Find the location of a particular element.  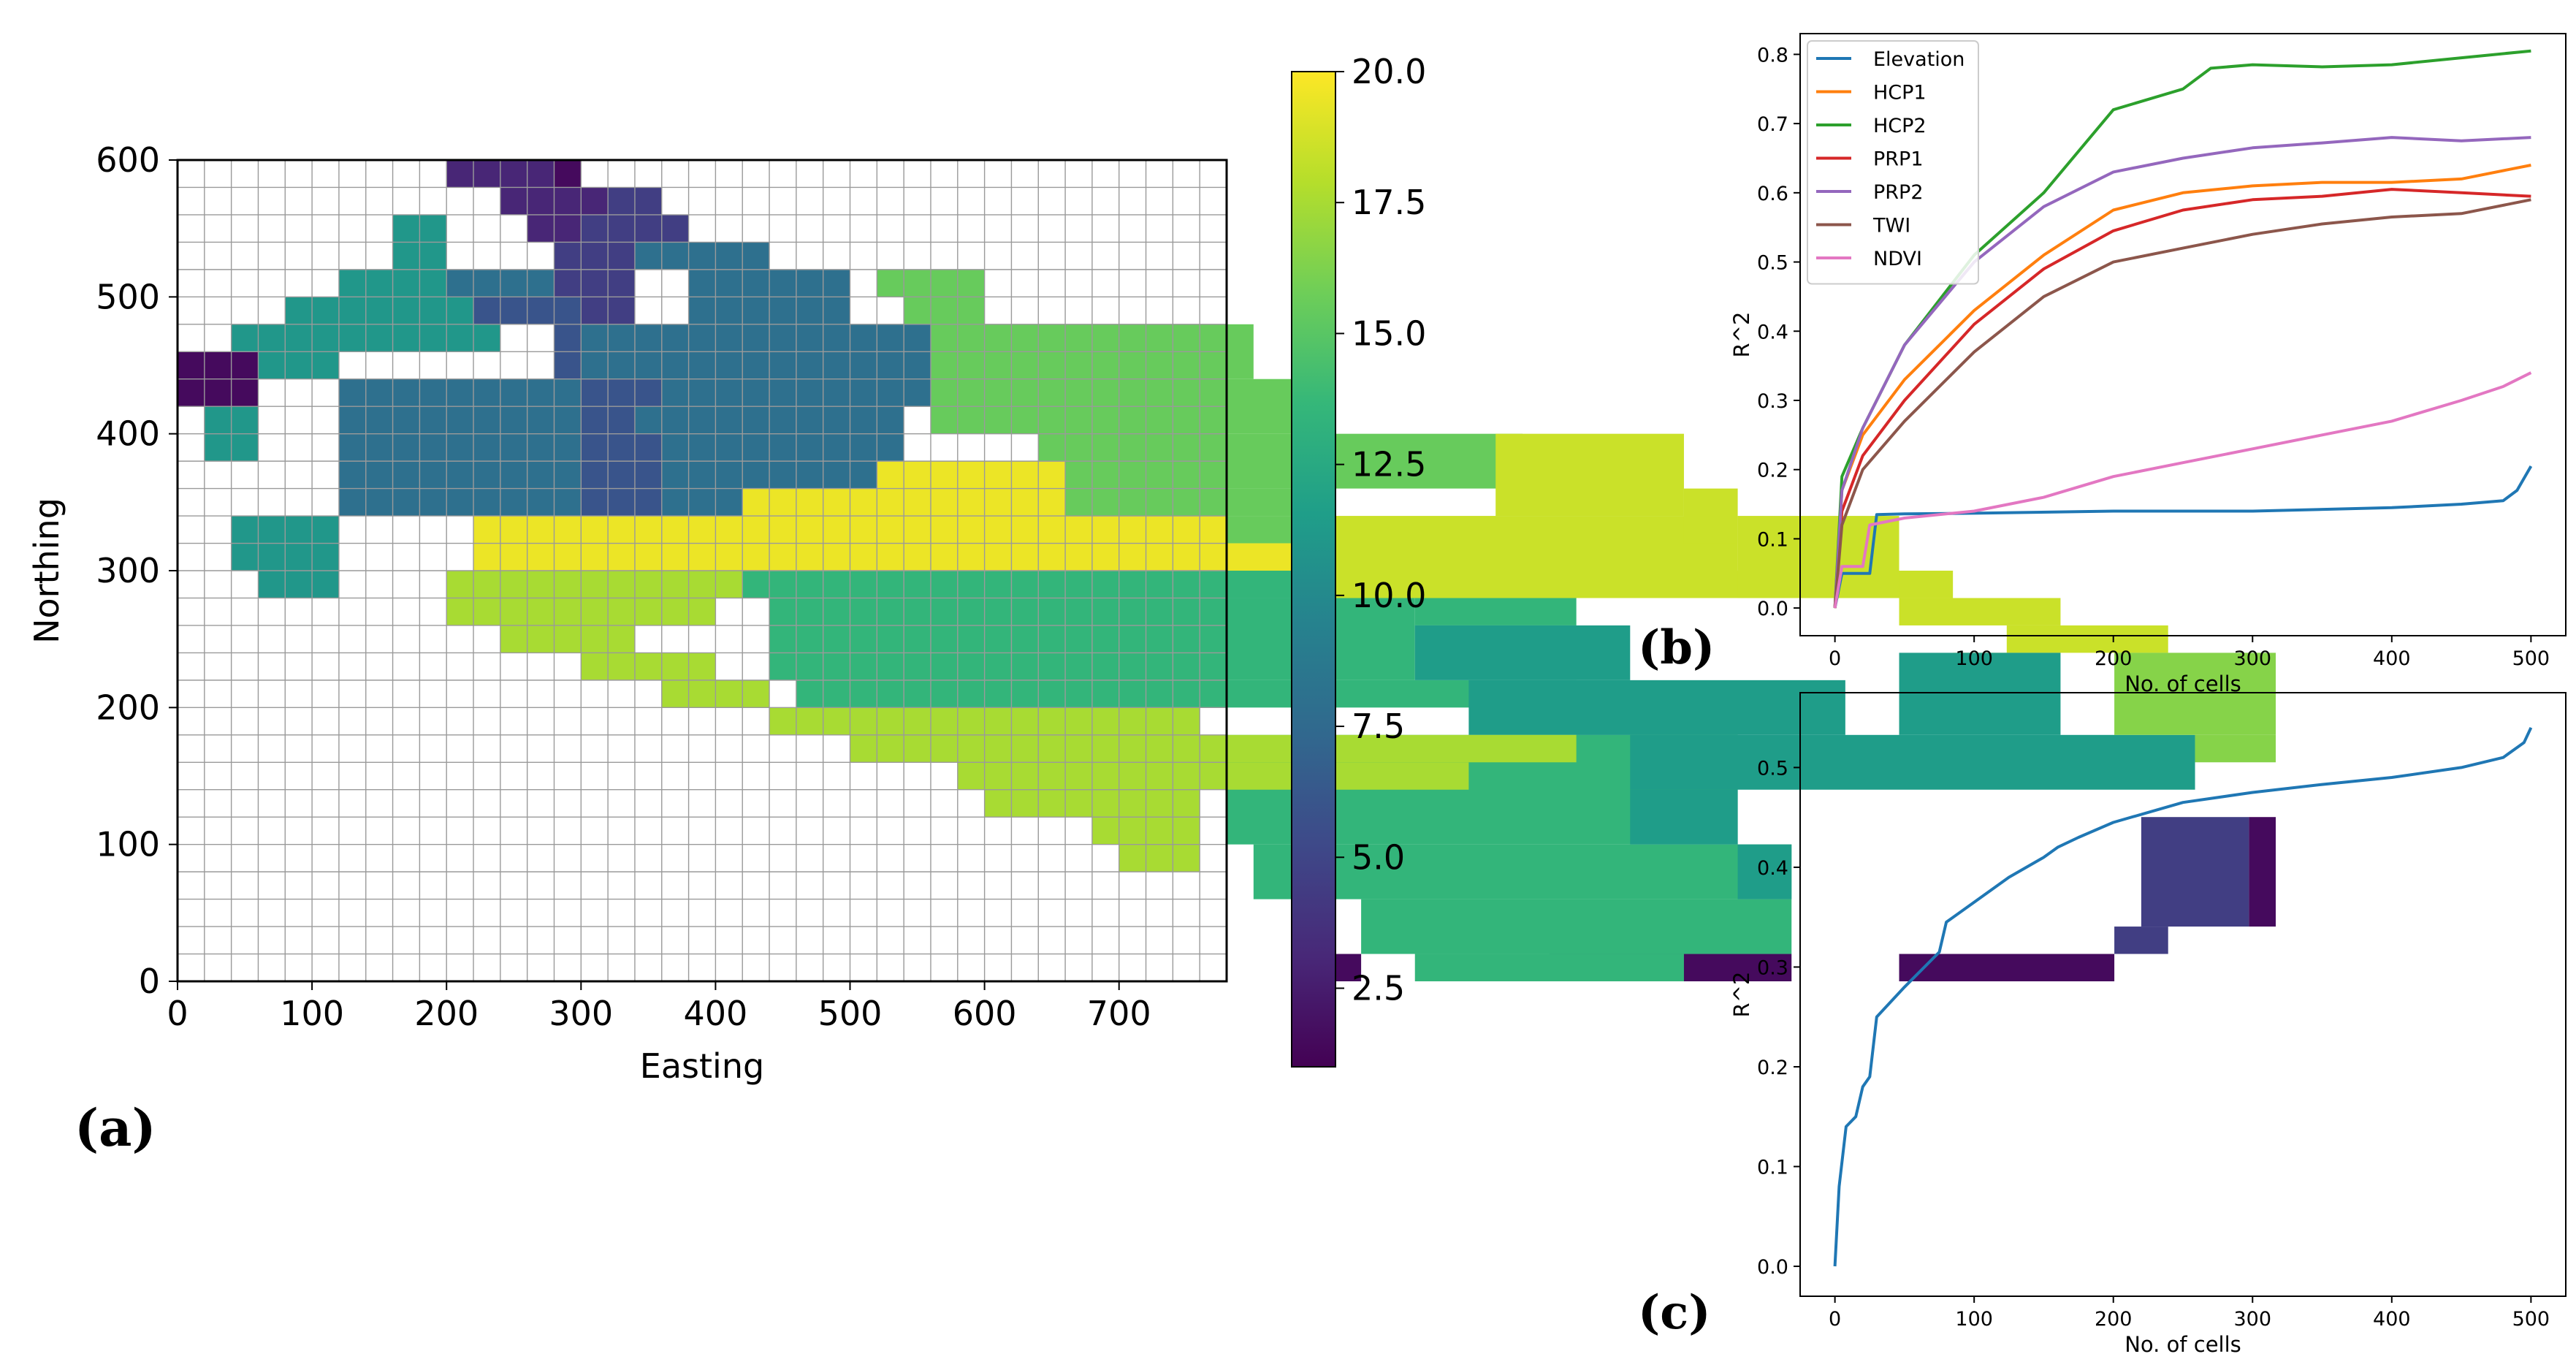

series-line-elevation is located at coordinates (2183, 537).